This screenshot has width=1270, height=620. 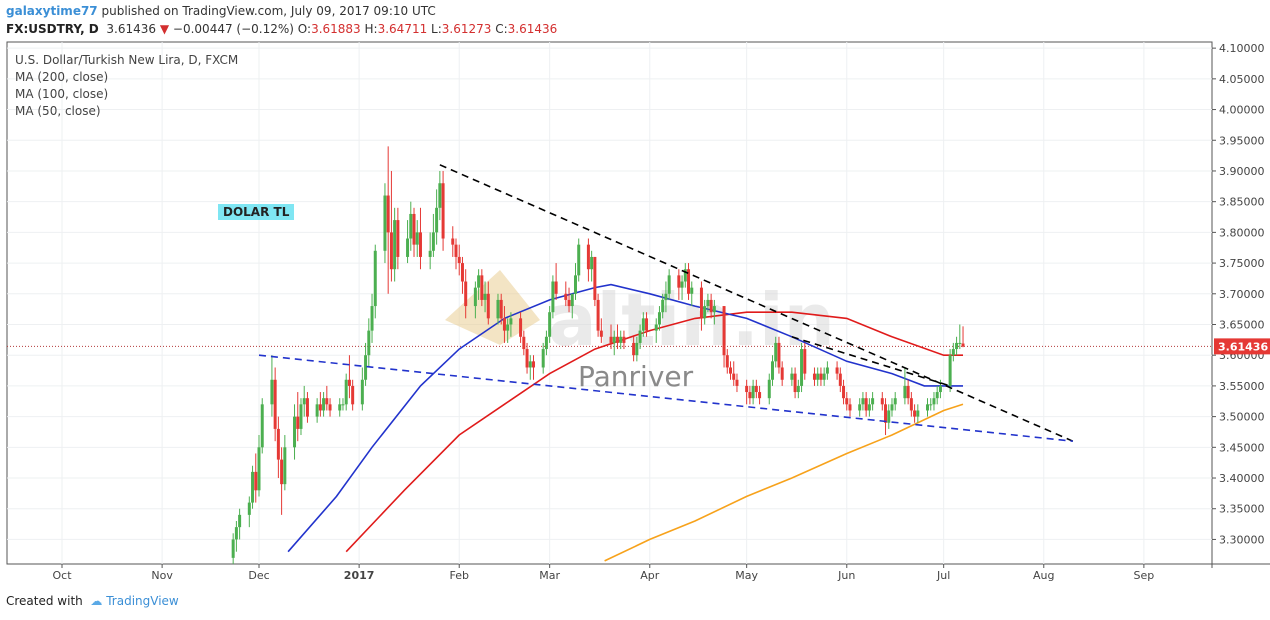 I want to click on x-tick-label: Apr, so click(x=650, y=575).